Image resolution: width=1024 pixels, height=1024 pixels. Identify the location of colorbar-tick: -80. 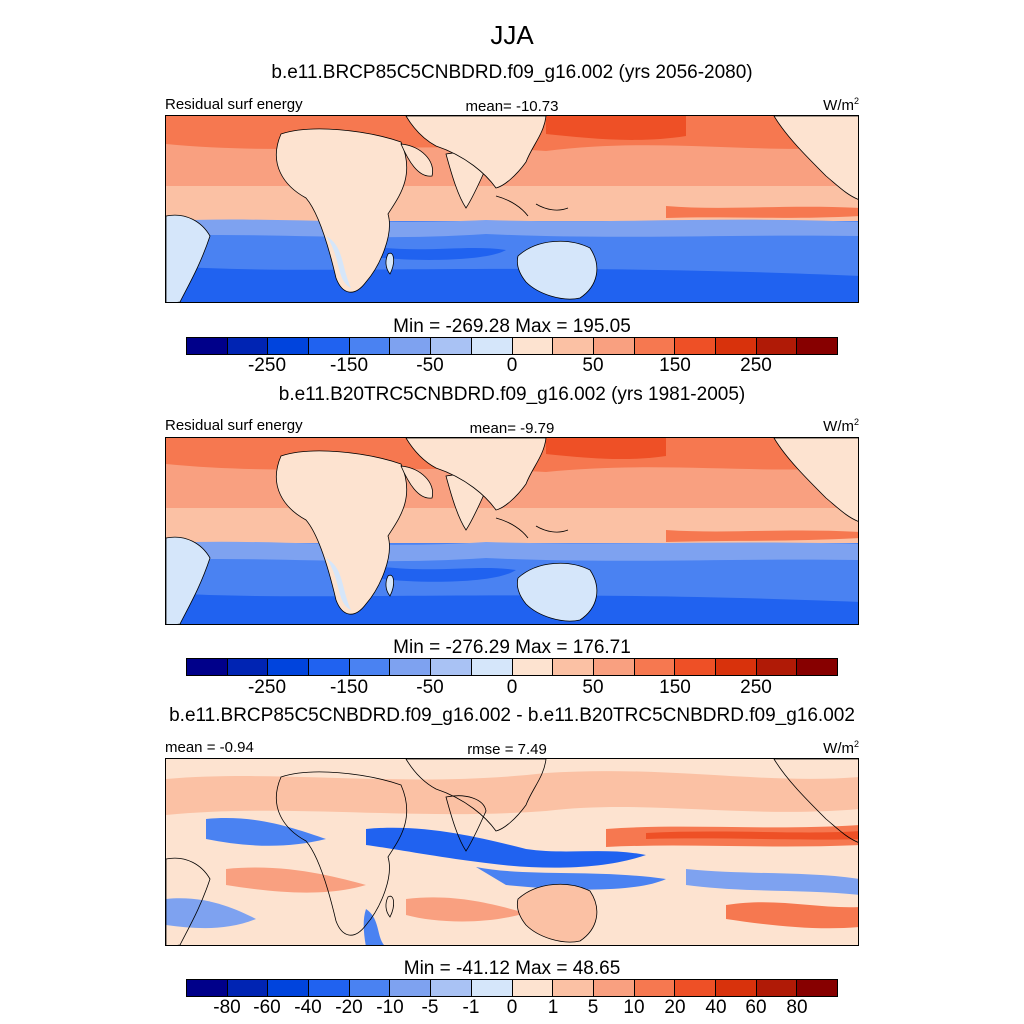
(227, 1007).